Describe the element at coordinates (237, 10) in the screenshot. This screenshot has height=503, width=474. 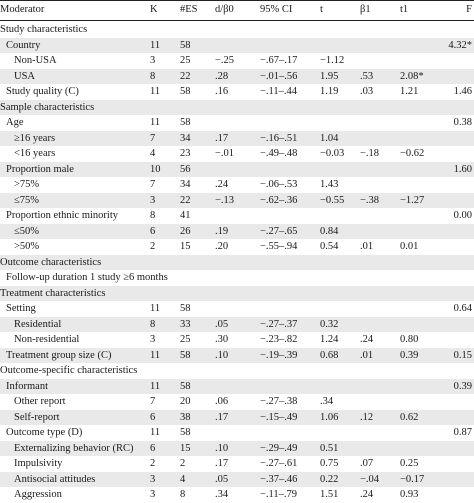
I see `header-row: Moderator K #ES d/β0 95% CI t β1 t1 F` at that location.